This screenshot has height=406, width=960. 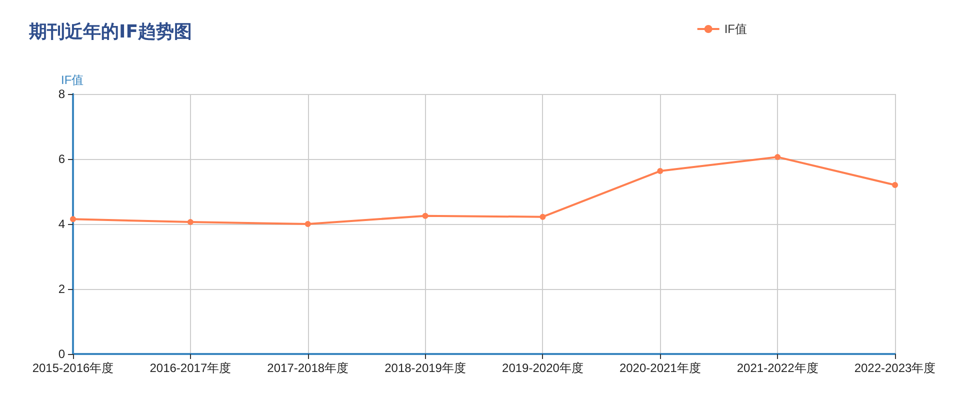 I want to click on x-tick-label: 2021-2022年度, so click(x=777, y=368).